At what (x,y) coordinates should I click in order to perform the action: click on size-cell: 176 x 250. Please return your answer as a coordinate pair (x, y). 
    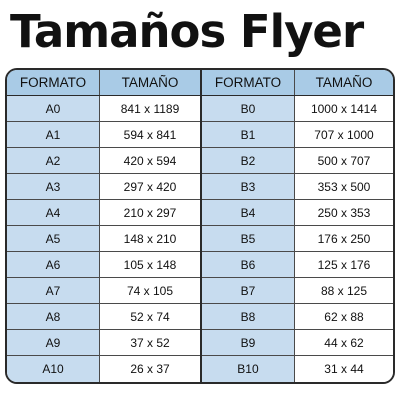
    Looking at the image, I should click on (344, 238).